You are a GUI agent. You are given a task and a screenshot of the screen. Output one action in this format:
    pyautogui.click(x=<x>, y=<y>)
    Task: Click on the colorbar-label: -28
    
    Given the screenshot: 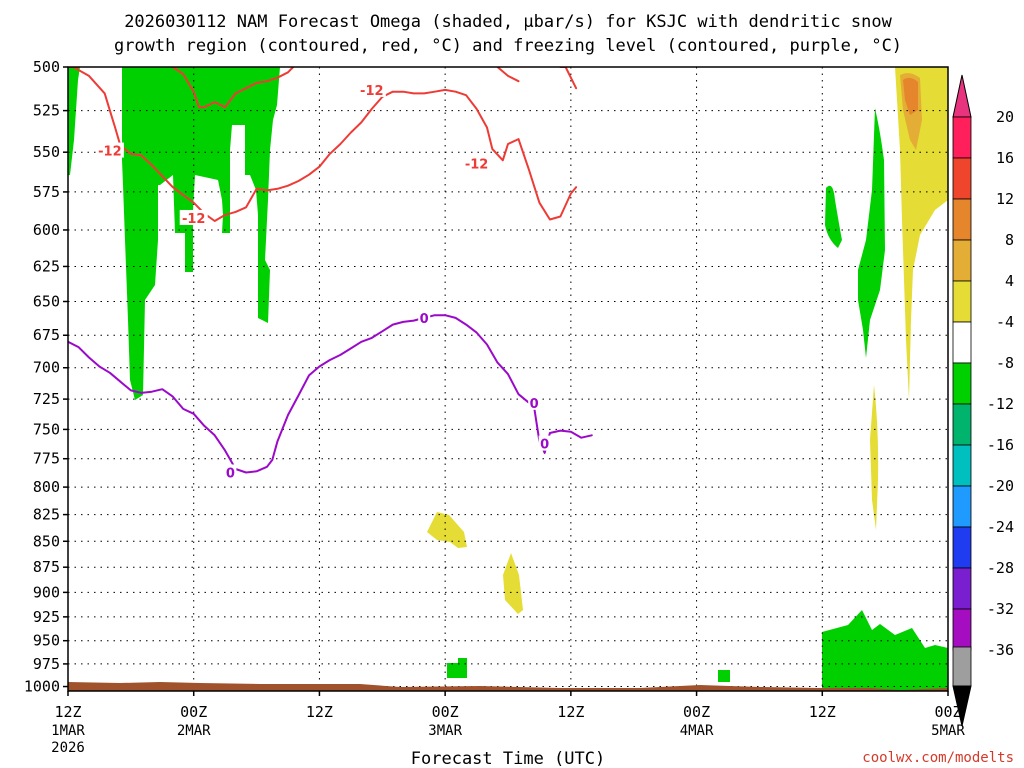 What is the action you would take?
    pyautogui.click(x=1000, y=568)
    